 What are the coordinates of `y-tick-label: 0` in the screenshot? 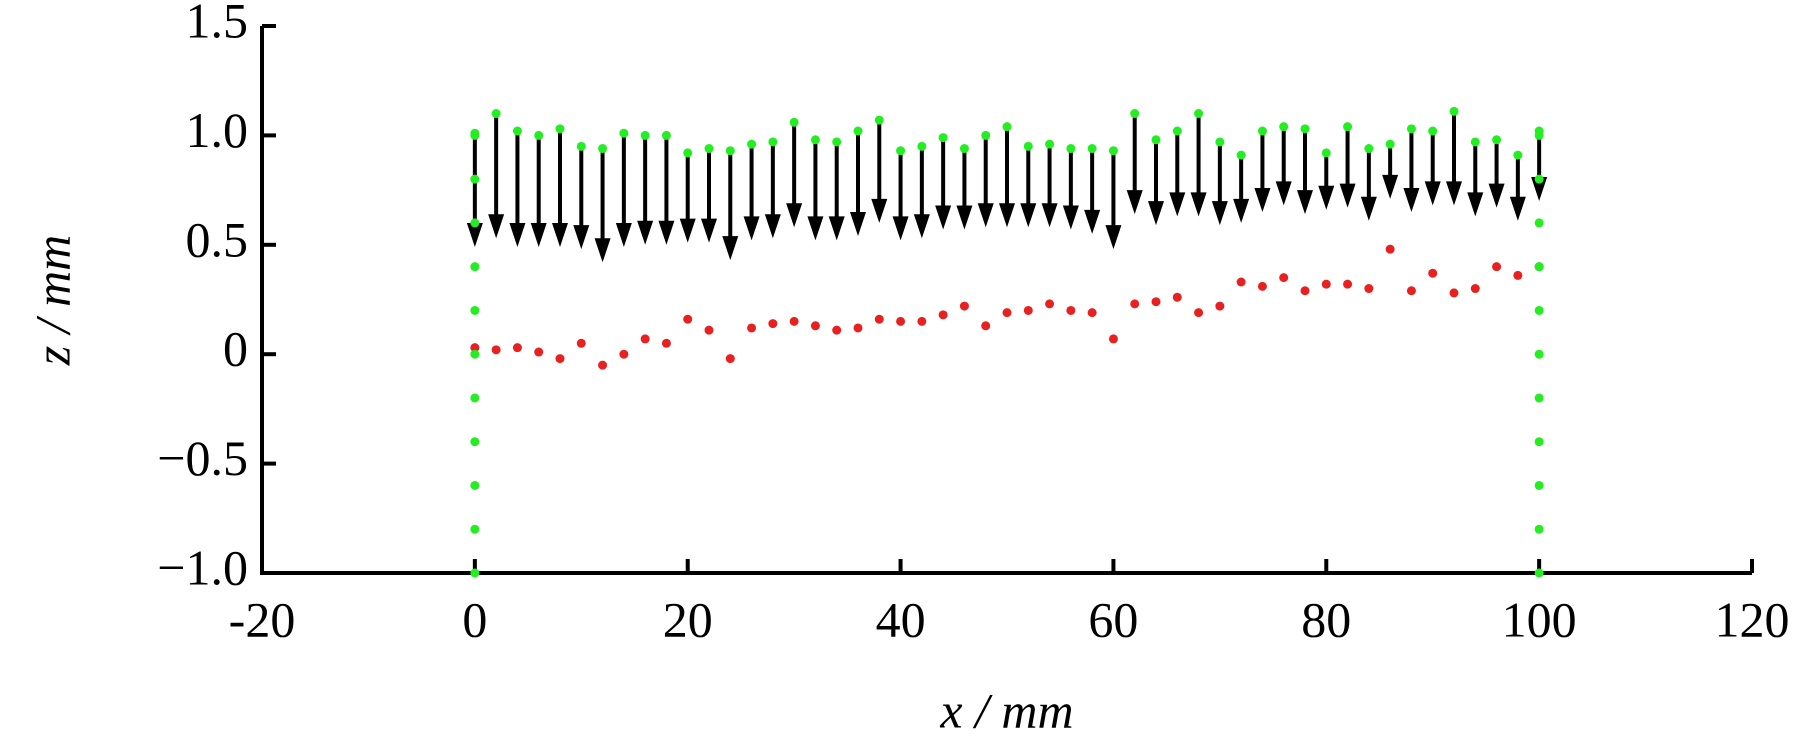 It's located at (235, 349).